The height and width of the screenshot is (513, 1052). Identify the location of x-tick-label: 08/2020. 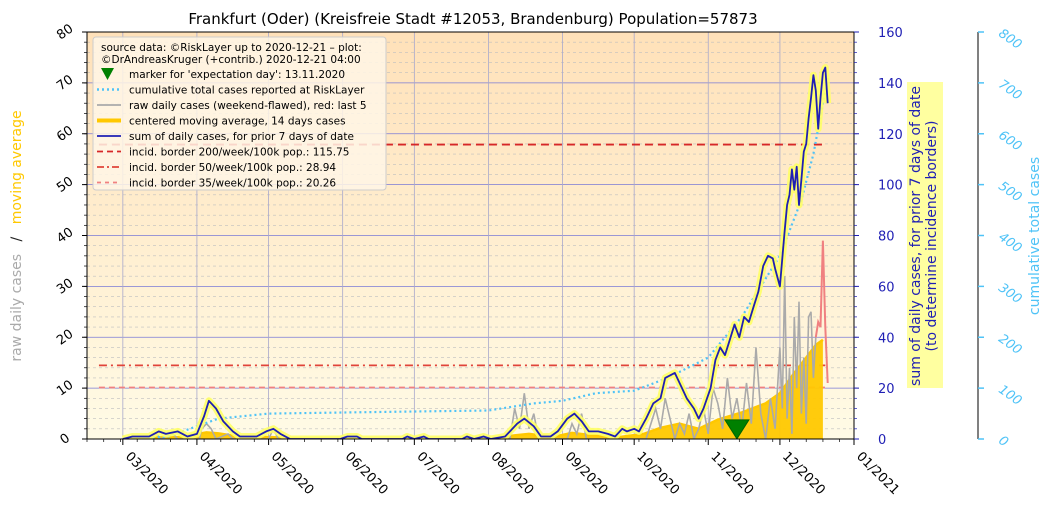
(512, 473).